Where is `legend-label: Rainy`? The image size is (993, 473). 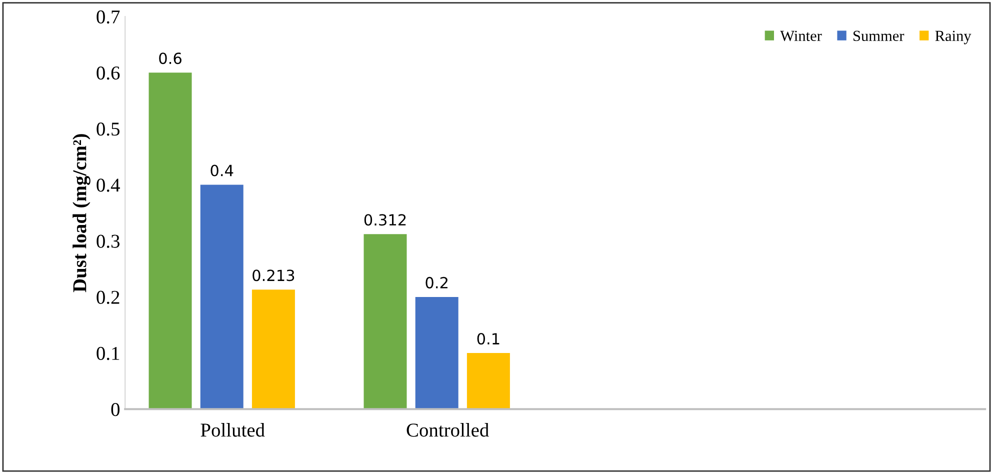 legend-label: Rainy is located at coordinates (953, 37).